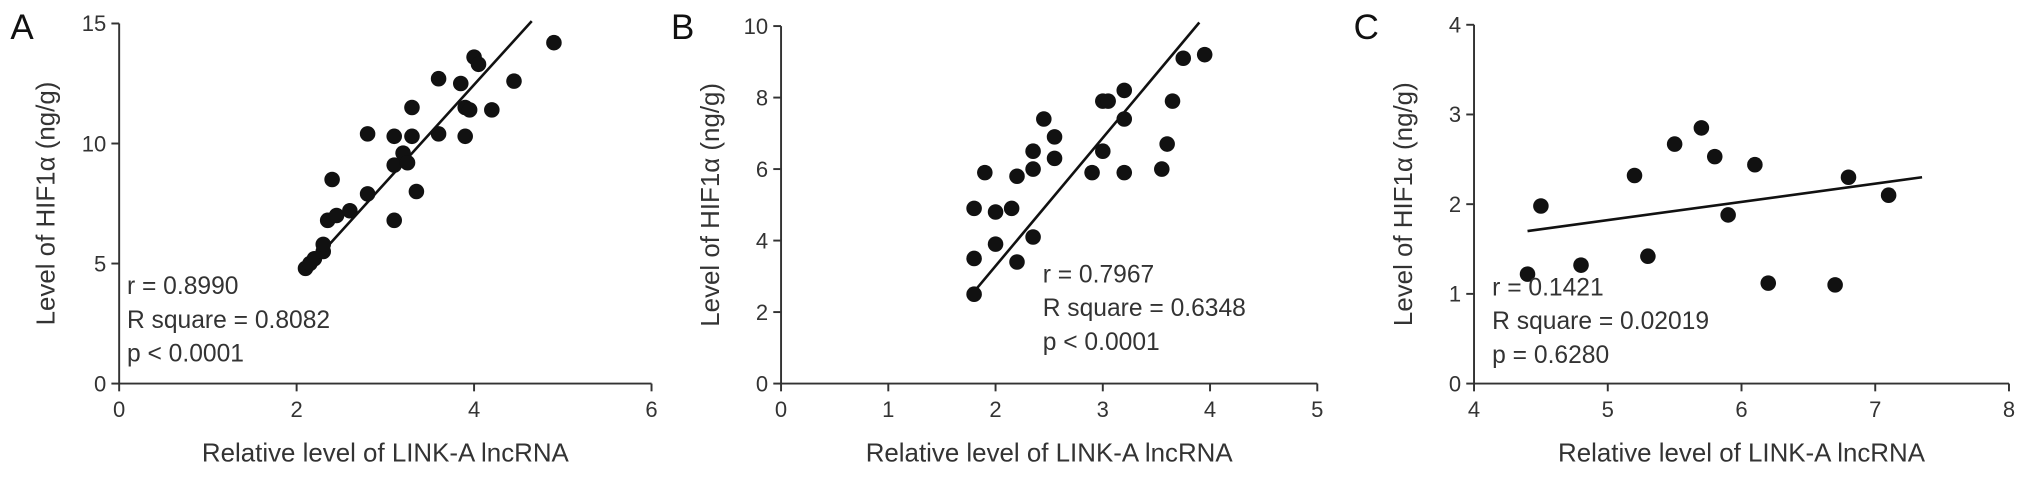 This screenshot has height=482, width=2031. Describe the element at coordinates (888, 409) in the screenshot. I see `x-tick-label: 1` at that location.